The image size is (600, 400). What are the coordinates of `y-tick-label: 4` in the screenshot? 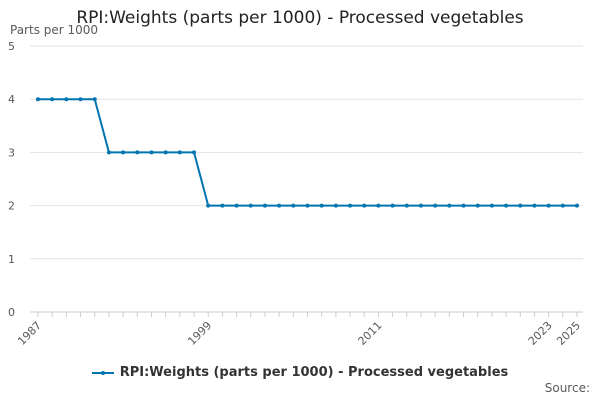 It's located at (11, 99).